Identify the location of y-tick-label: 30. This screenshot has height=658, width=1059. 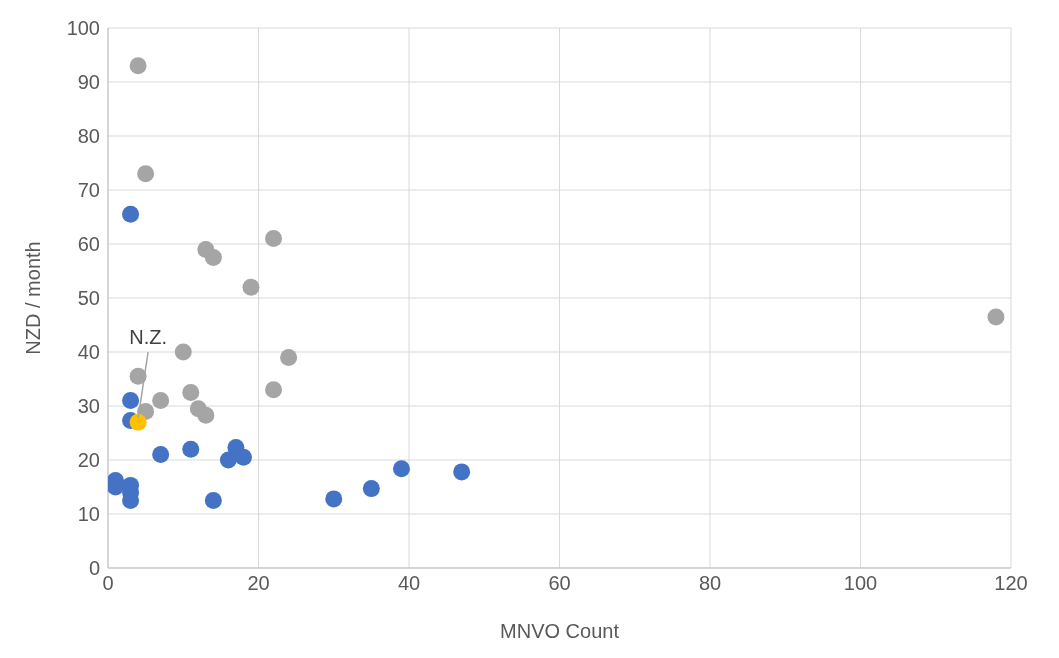
(88, 406).